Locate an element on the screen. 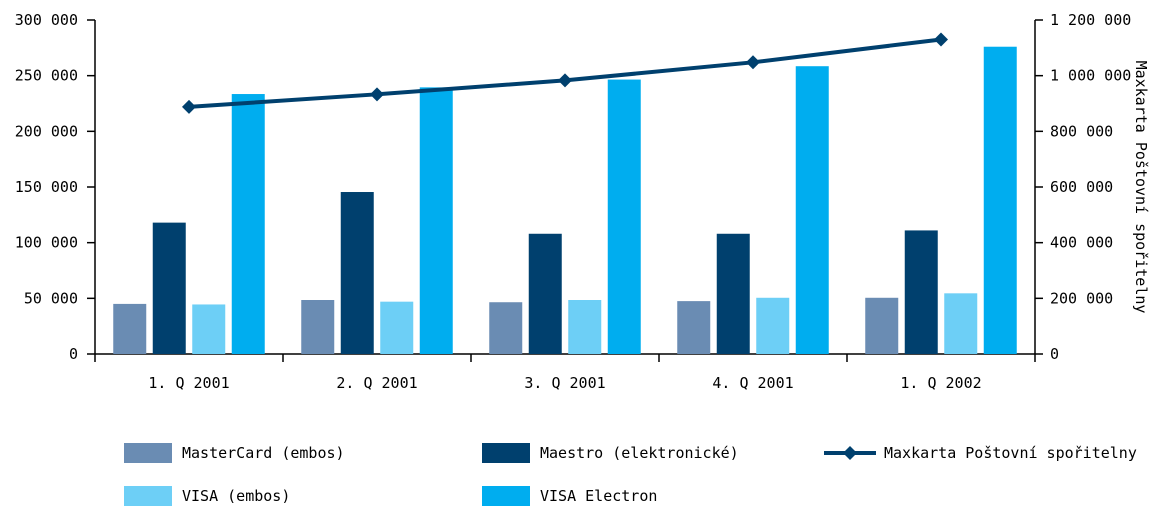 The image size is (1152, 512). legend-item: Maestro (elektronické) is located at coordinates (610, 453).